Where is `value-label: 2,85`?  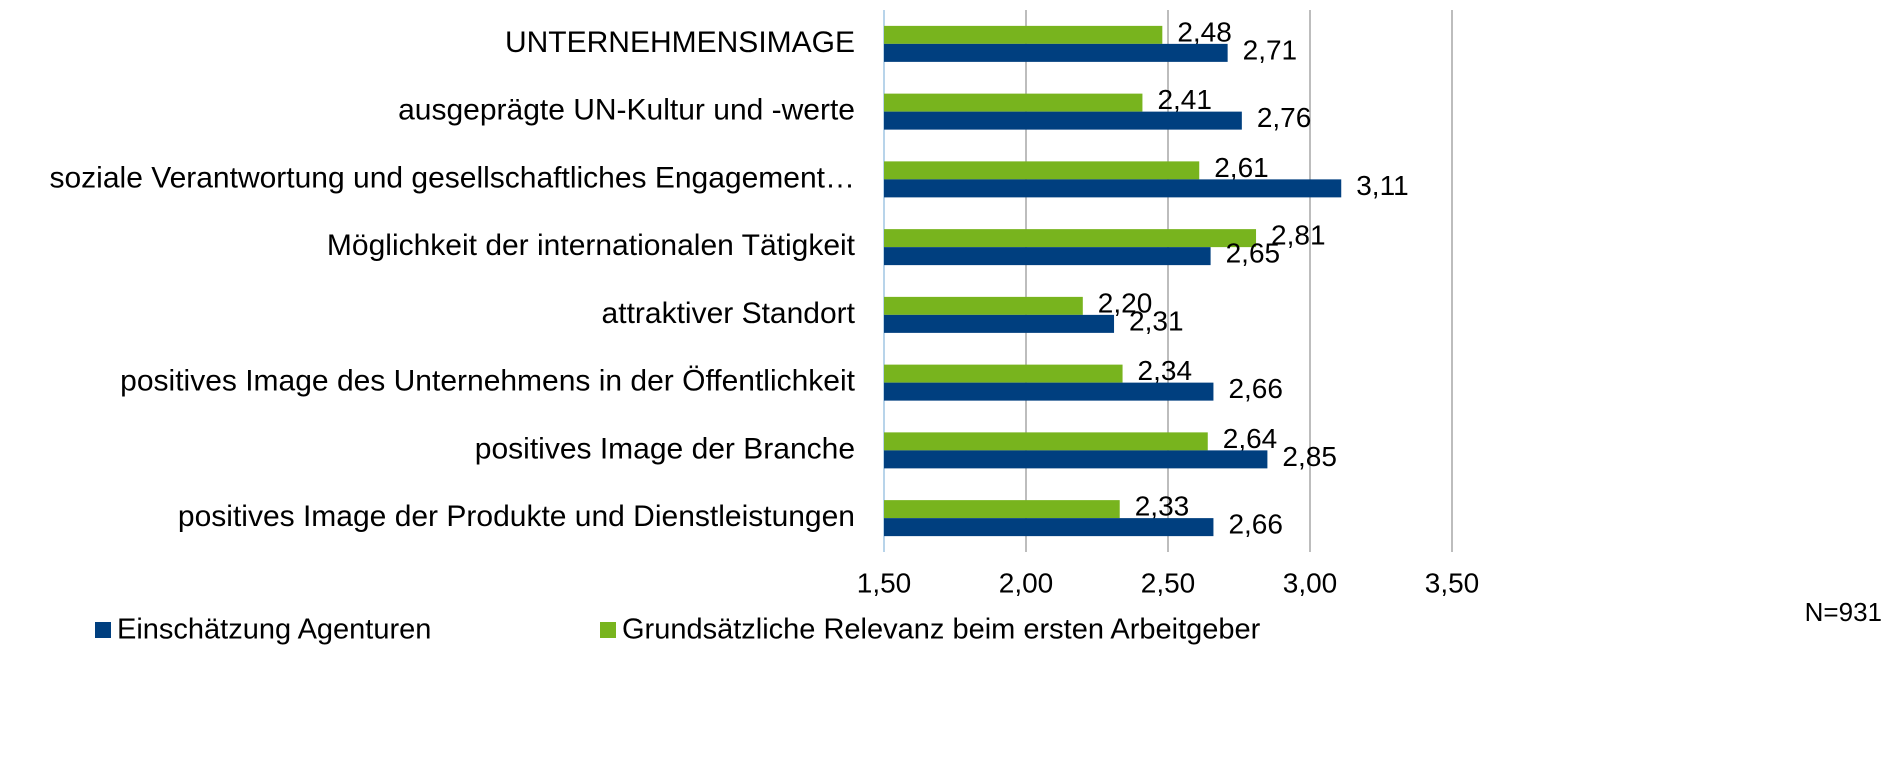
value-label: 2,85 is located at coordinates (1309, 456).